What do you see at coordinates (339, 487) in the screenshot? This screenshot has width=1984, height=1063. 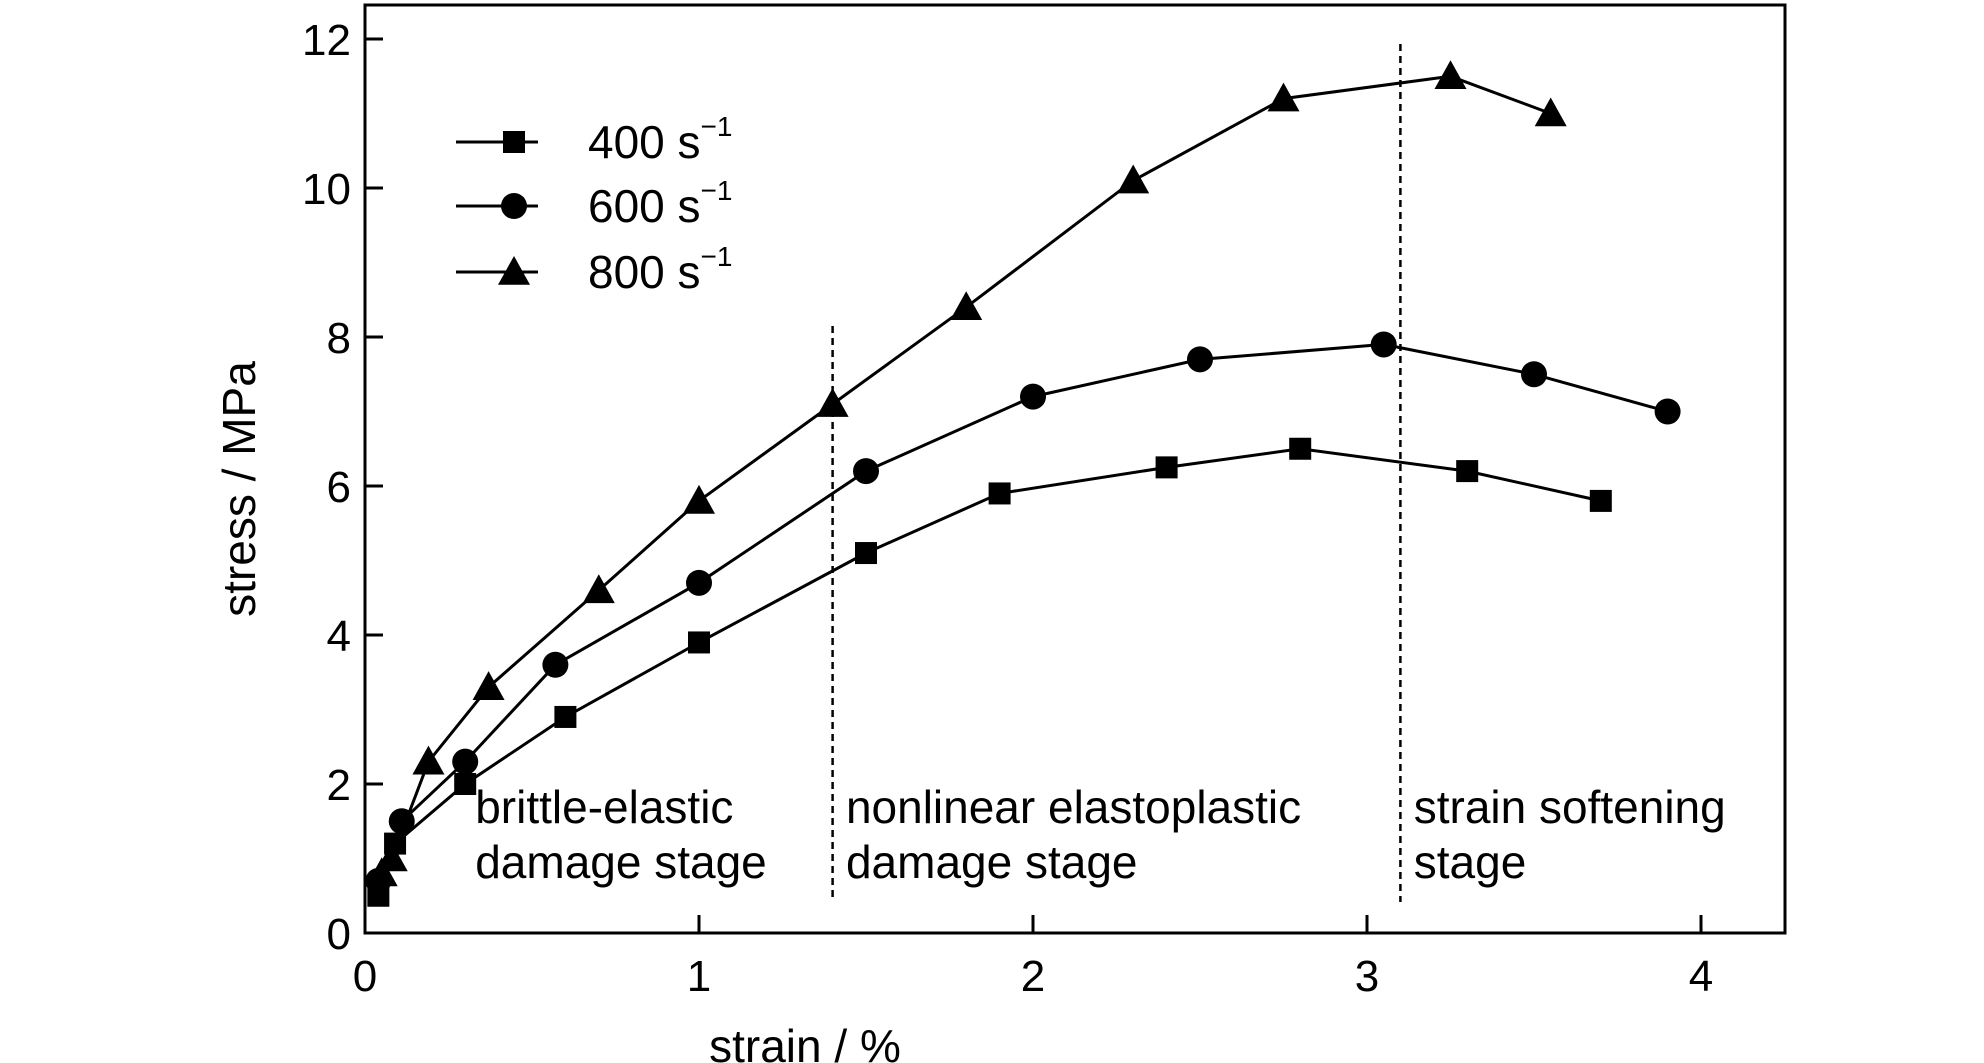 I see `y-tick-label: 6` at bounding box center [339, 487].